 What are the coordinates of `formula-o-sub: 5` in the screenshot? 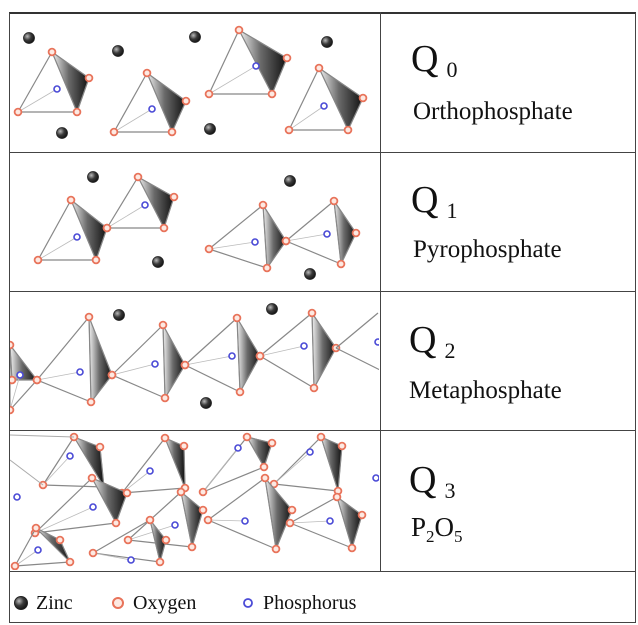 It's located at (458, 536).